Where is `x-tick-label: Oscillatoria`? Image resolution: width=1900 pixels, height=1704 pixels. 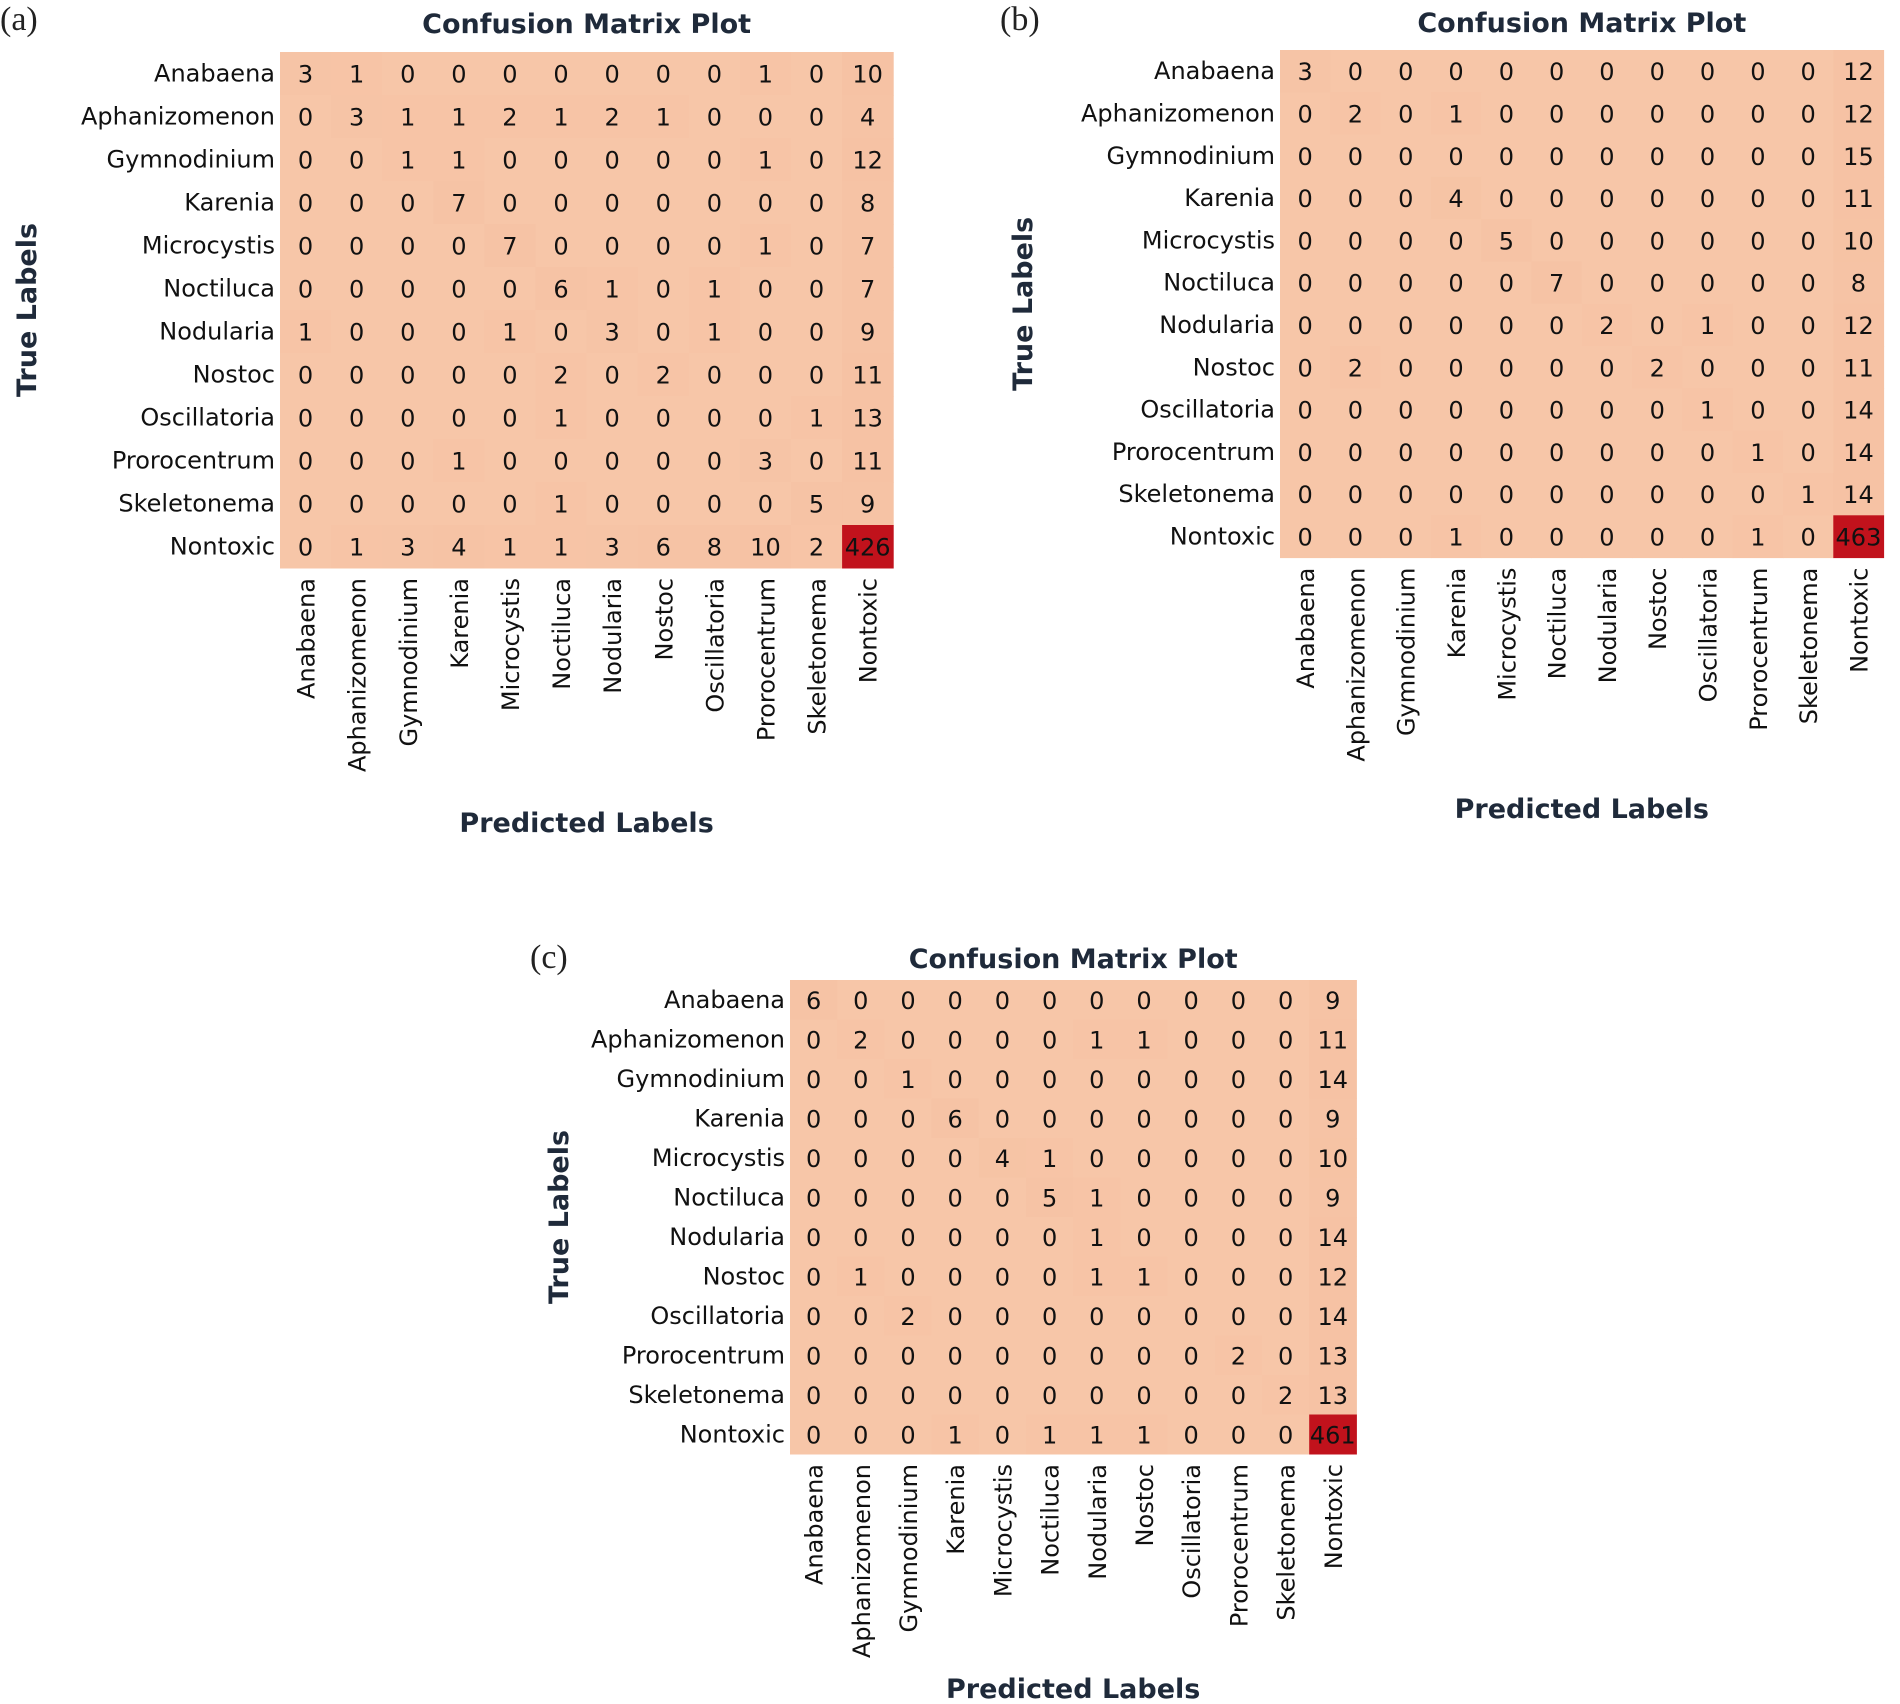
x-tick-label: Oscillatoria is located at coordinates (715, 645).